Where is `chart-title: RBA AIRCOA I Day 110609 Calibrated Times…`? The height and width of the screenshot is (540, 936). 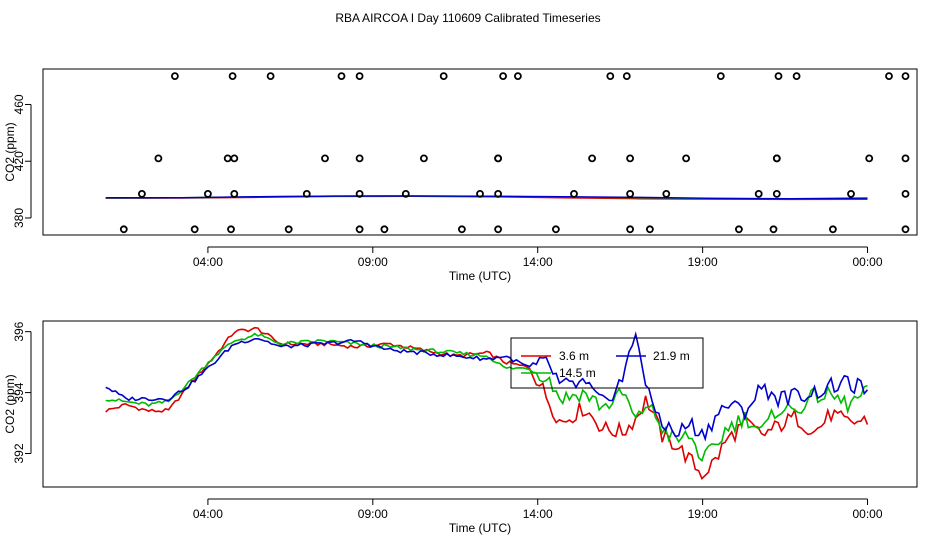
chart-title: RBA AIRCOA I Day 110609 Calibrated Times… is located at coordinates (467, 18).